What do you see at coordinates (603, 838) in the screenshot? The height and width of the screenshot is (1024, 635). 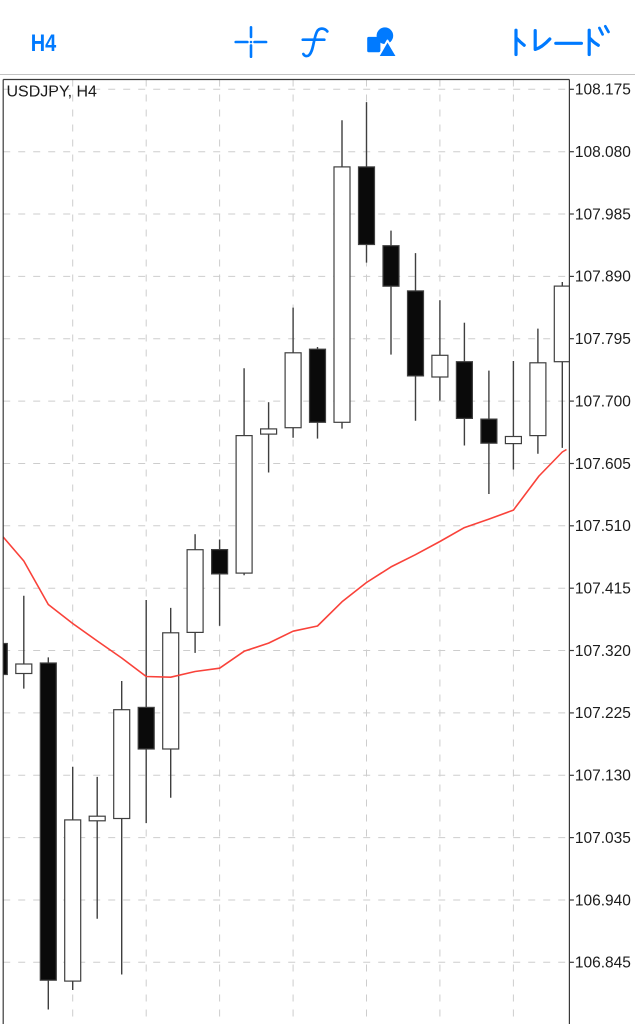 I see `svg-text: 107.035` at bounding box center [603, 838].